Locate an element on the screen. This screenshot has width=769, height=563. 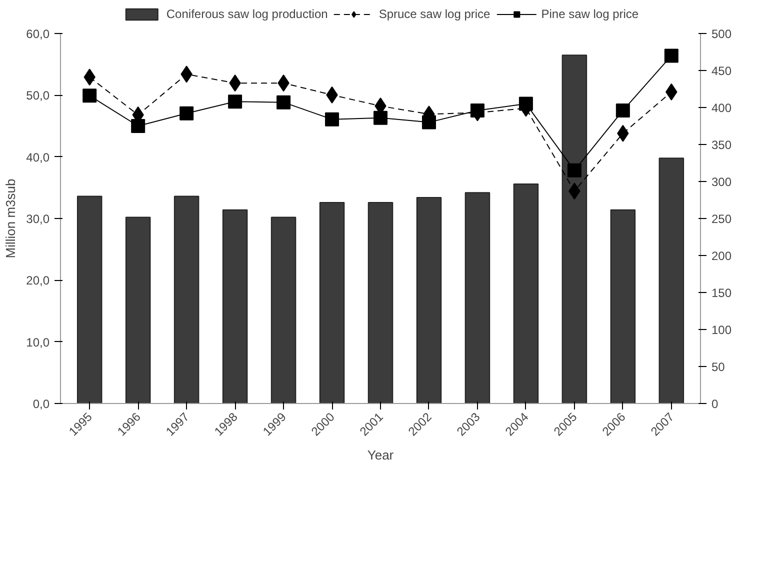
y-tick-label: 20,0 is located at coordinates (38, 281).